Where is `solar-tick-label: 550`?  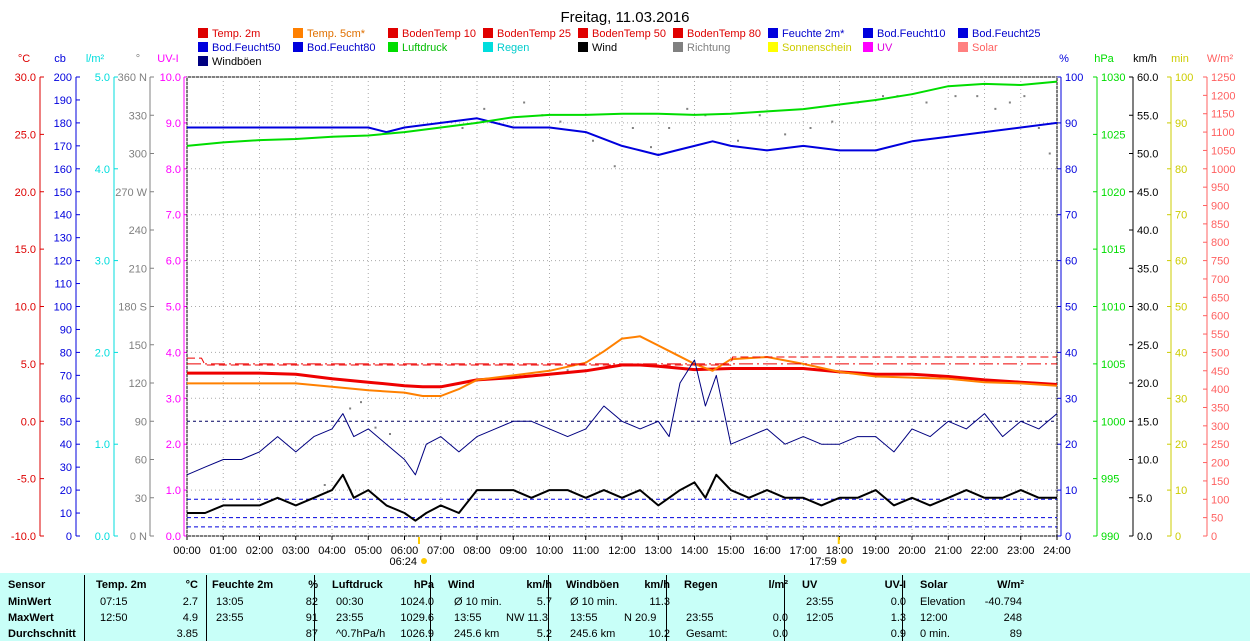 solar-tick-label: 550 is located at coordinates (1220, 335).